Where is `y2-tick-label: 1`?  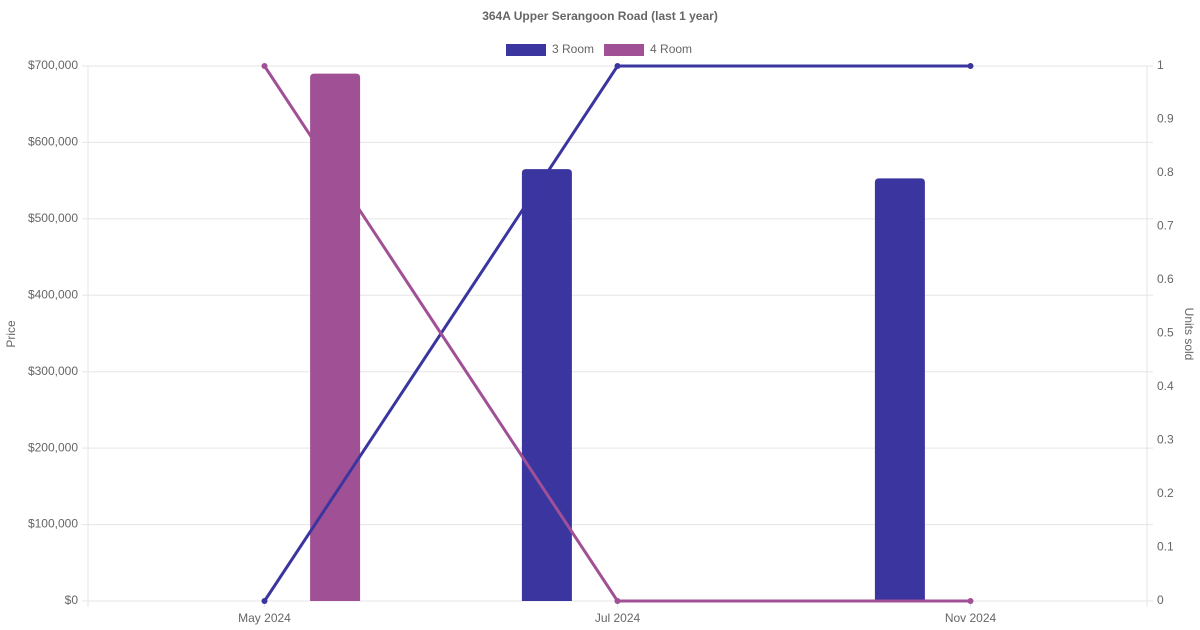
y2-tick-label: 1 is located at coordinates (1160, 65).